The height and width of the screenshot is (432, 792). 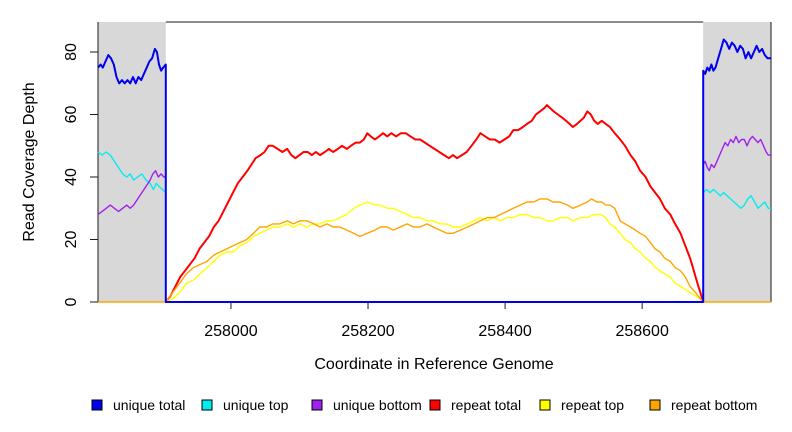 What do you see at coordinates (149, 405) in the screenshot?
I see `legend-label-unique-total: unique total` at bounding box center [149, 405].